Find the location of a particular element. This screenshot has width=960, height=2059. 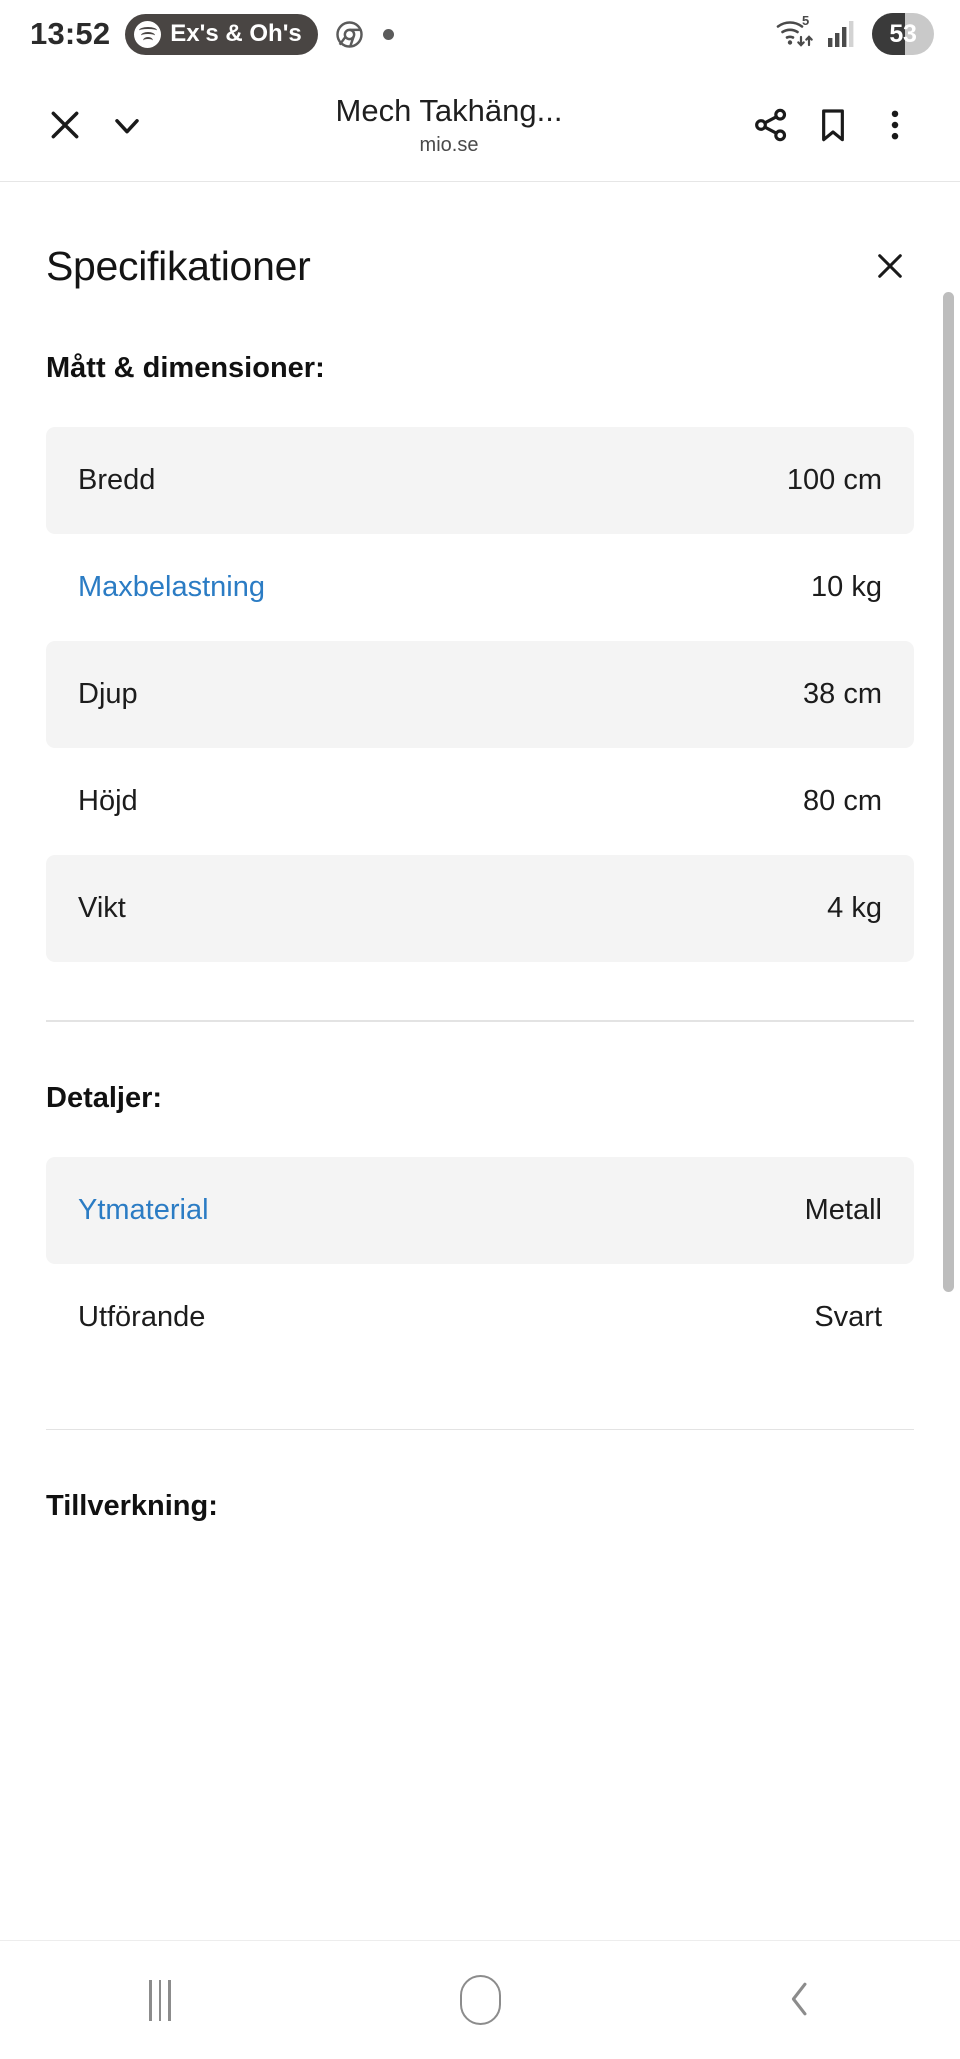

recents-icon is located at coordinates (160, 2000).